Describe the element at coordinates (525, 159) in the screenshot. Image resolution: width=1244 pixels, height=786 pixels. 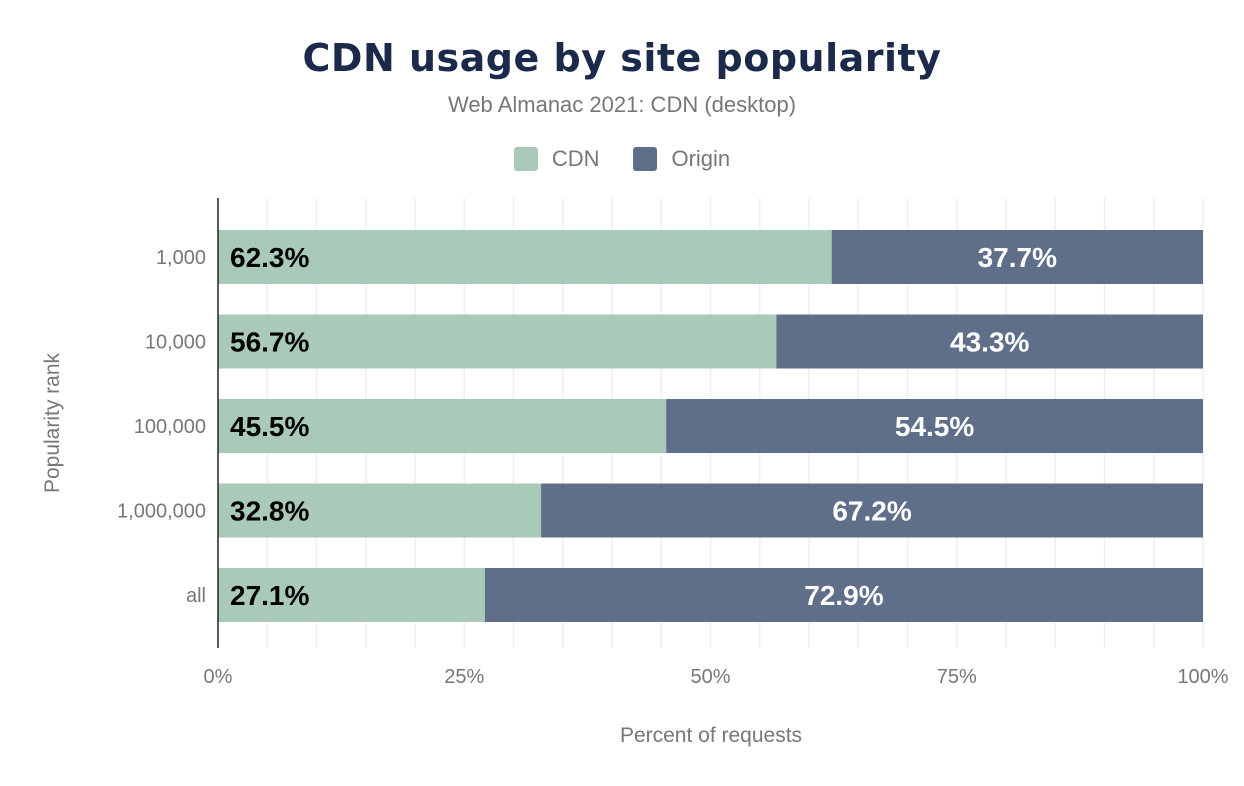
I see `legend-swatch-cdn` at that location.